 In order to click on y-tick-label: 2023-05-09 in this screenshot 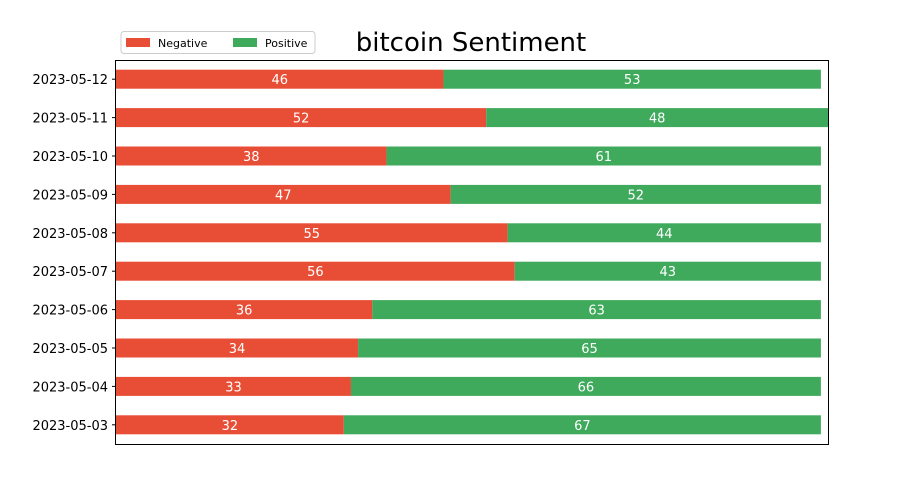, I will do `click(70, 195)`.